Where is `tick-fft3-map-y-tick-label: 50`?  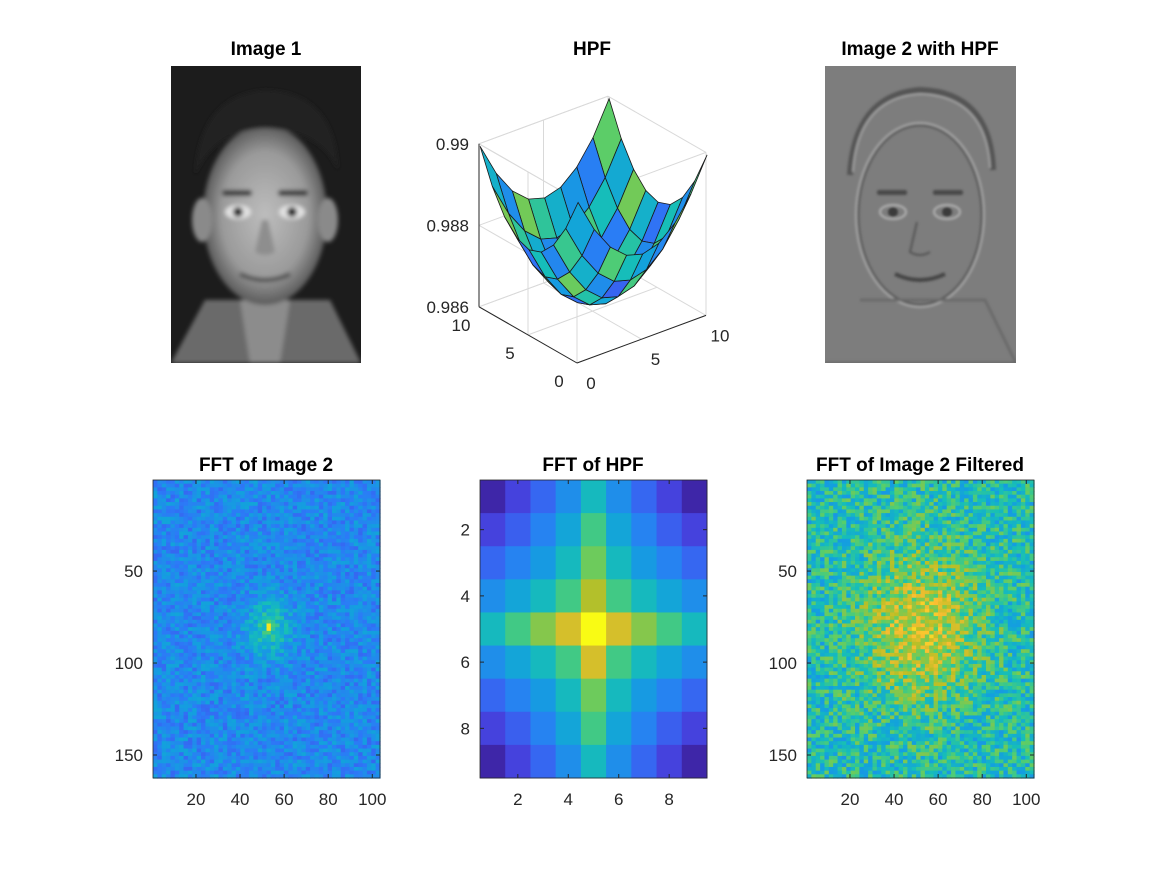
tick-fft3-map-y-tick-label: 50 is located at coordinates (787, 571).